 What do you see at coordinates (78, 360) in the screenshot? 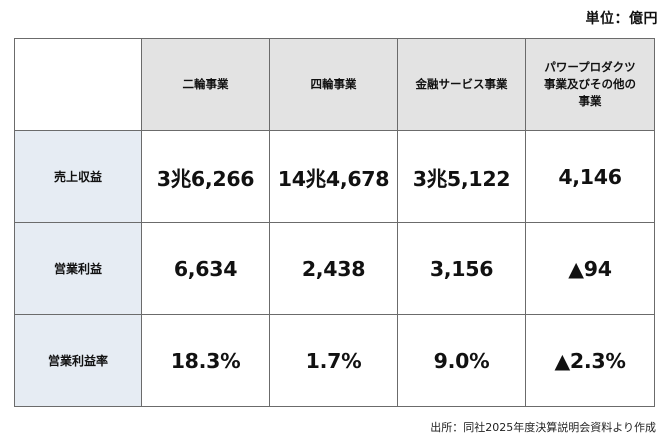
I see `row-header-operating-margin: 営業利益率` at bounding box center [78, 360].